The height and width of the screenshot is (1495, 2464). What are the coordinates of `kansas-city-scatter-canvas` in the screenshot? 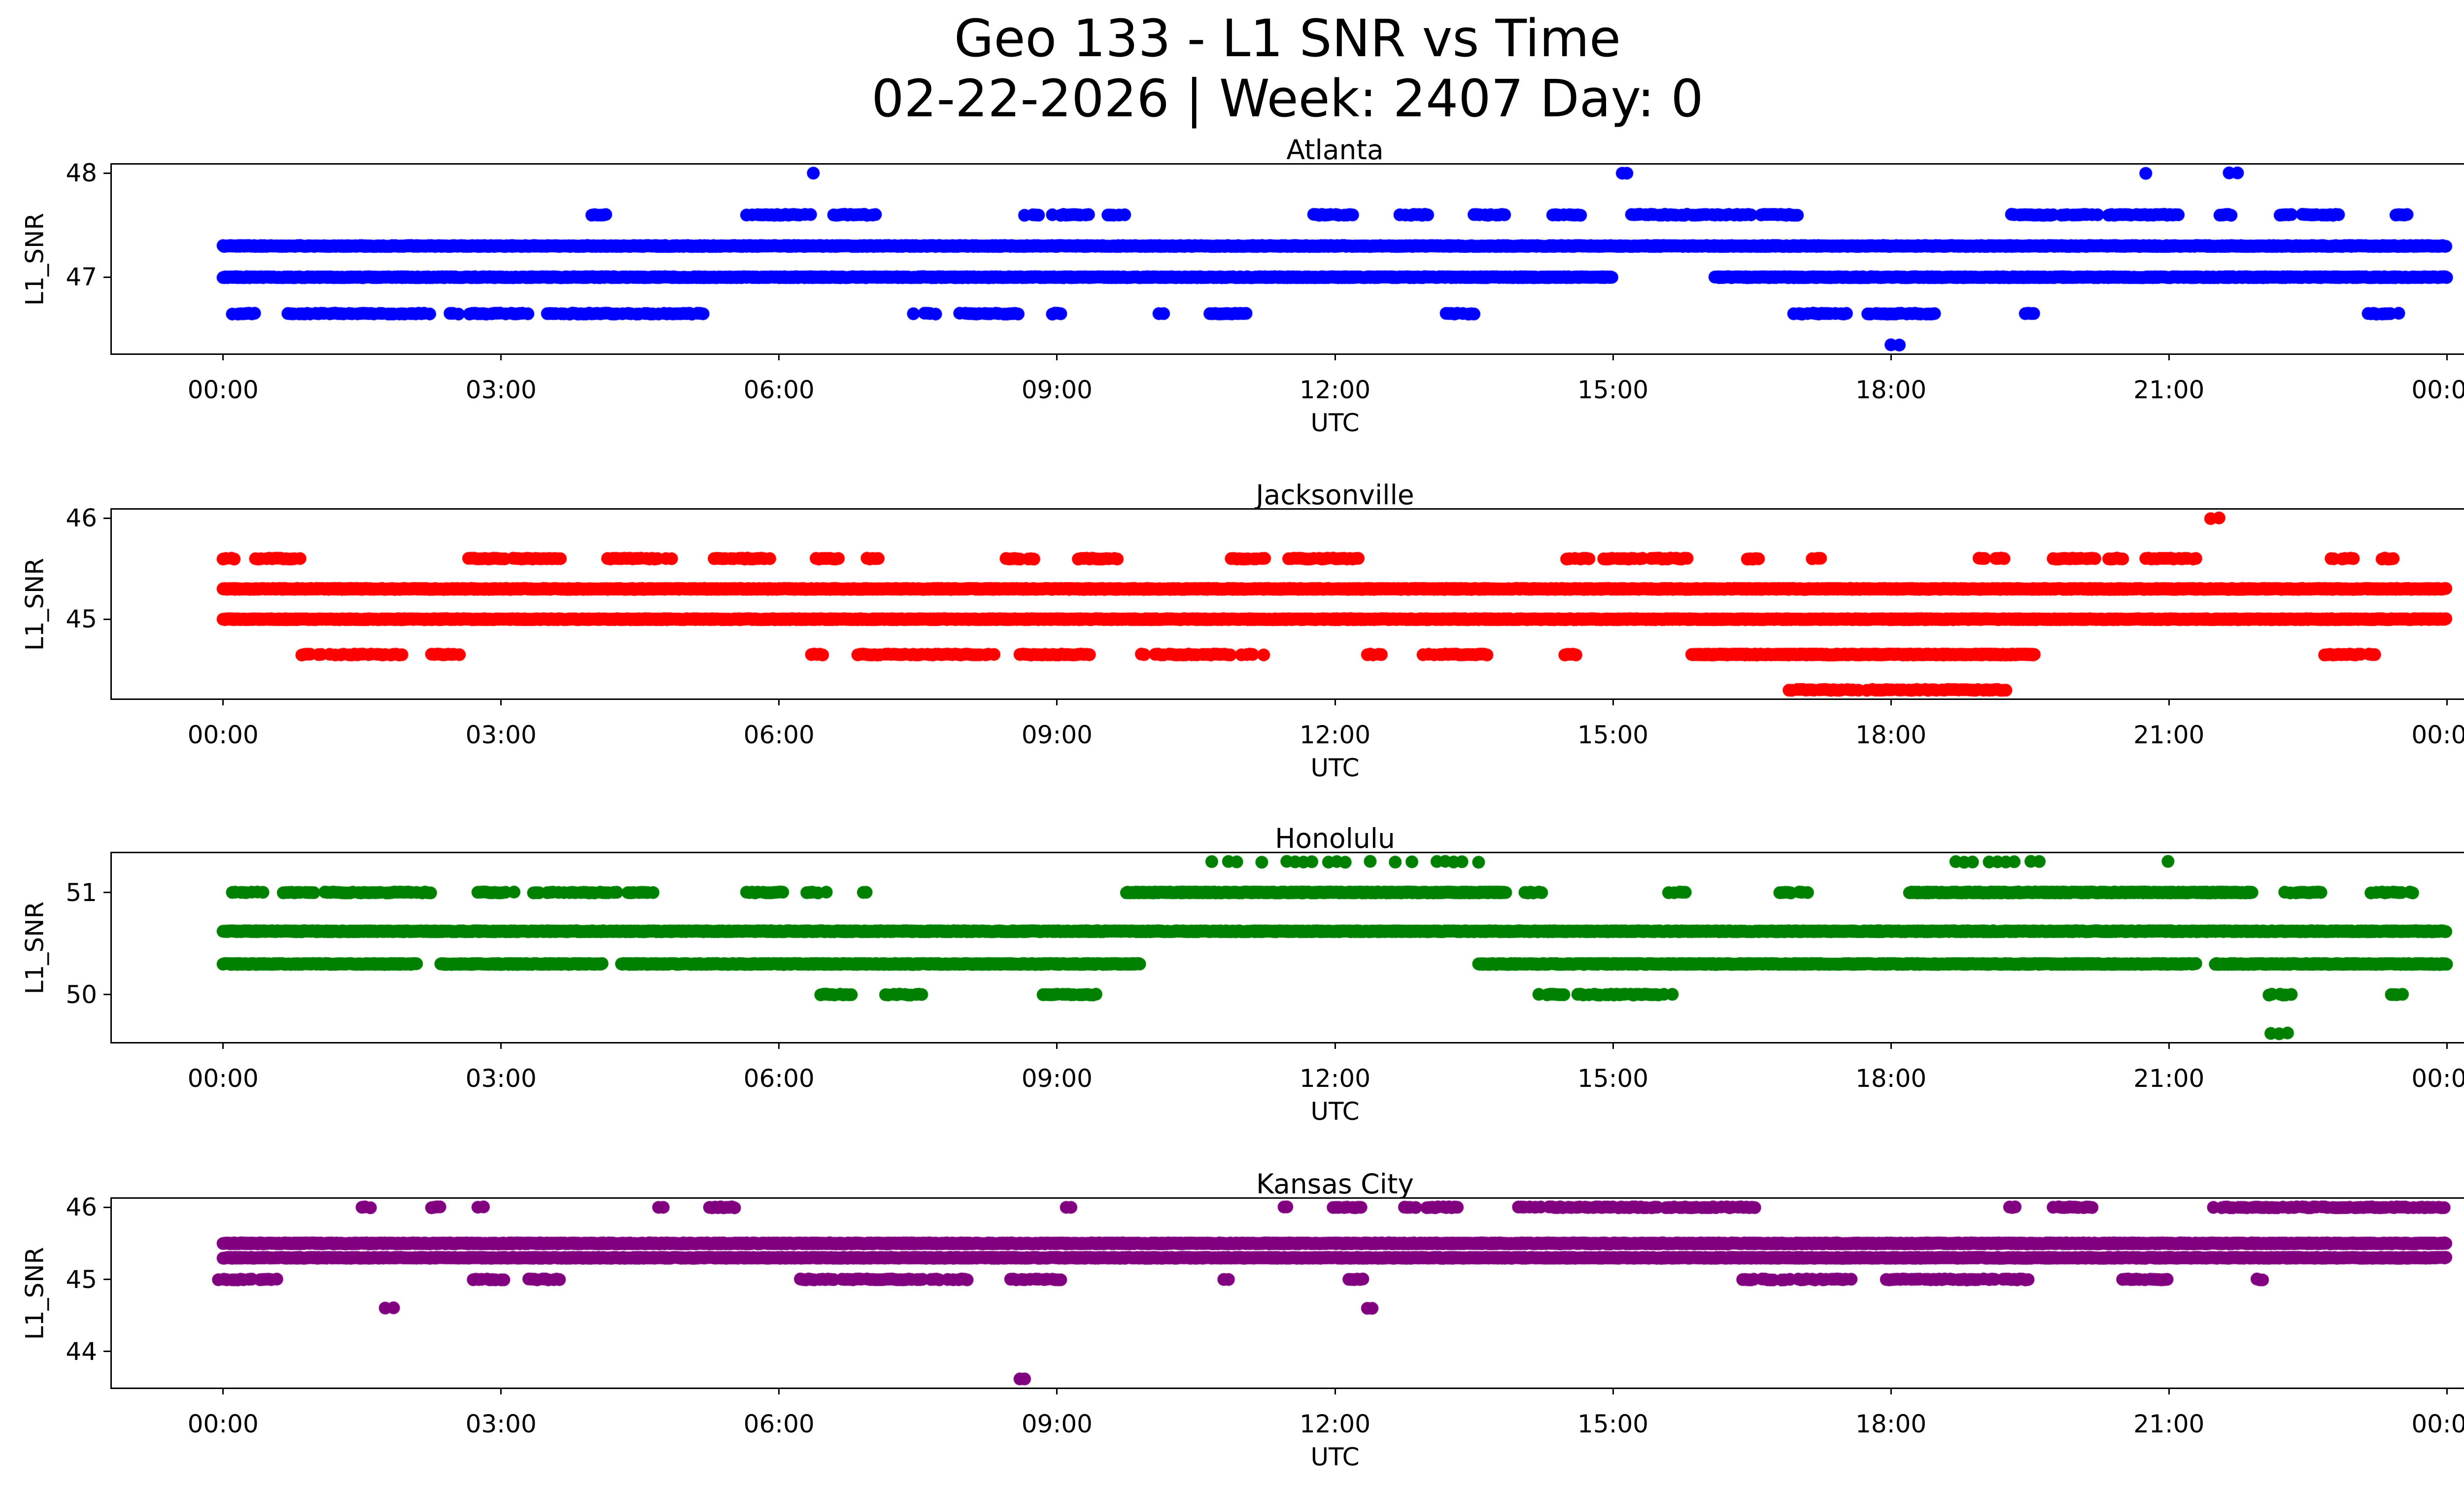 It's located at (1288, 1293).